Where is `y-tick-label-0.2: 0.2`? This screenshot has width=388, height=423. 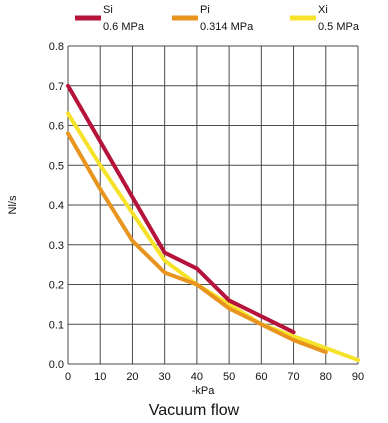 y-tick-label-0.2: 0.2 is located at coordinates (56, 286).